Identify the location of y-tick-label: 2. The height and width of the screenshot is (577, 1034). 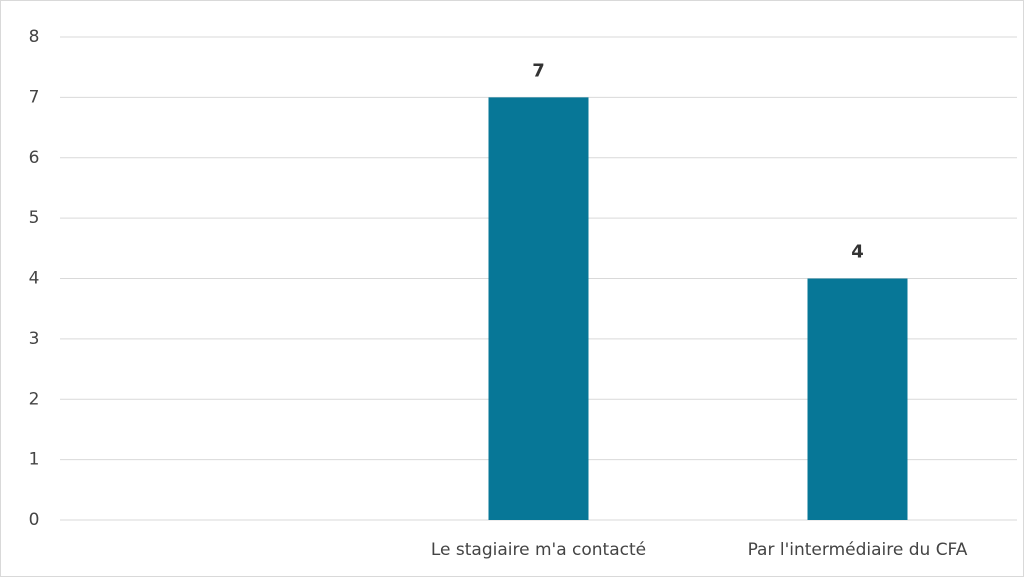
(34, 399).